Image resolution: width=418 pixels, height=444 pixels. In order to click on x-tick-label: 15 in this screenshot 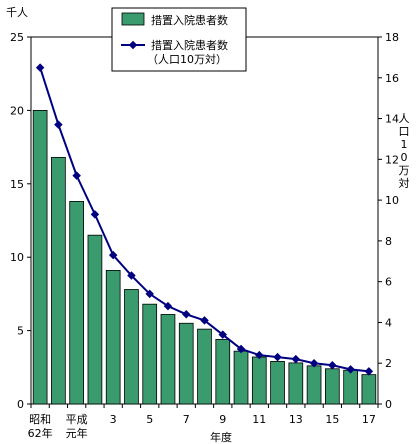, I will do `click(332, 419)`.